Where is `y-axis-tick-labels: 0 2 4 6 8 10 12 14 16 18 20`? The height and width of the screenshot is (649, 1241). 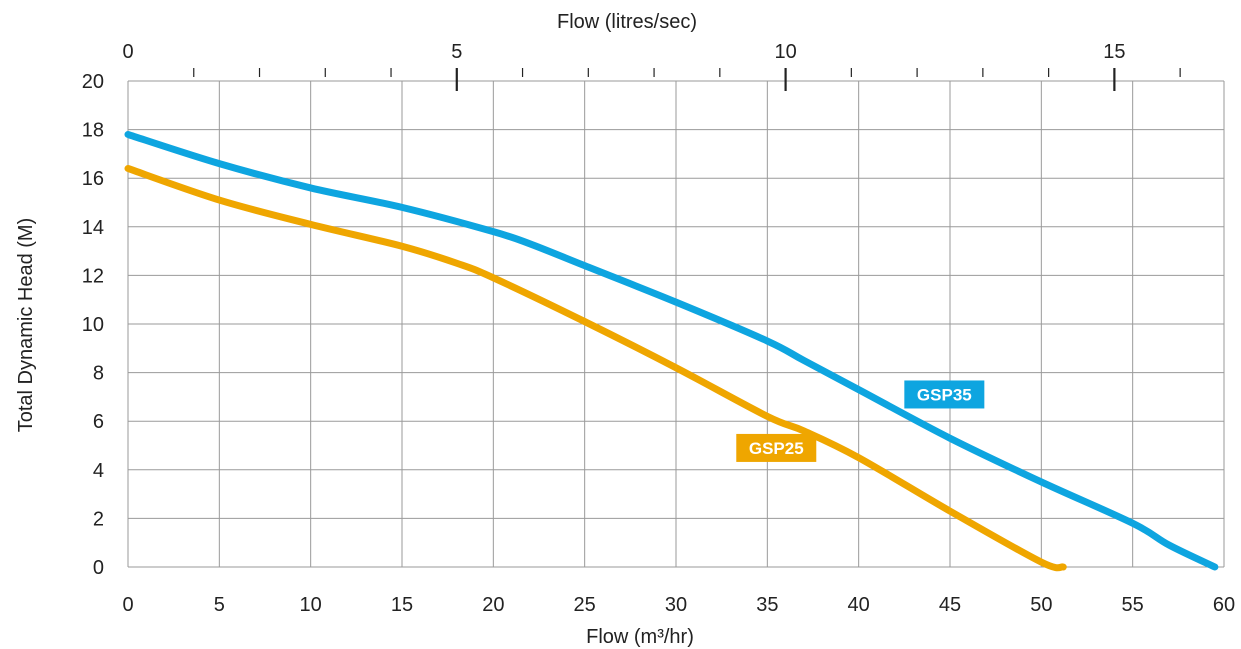 y-axis-tick-labels: 0 2 4 6 8 10 12 14 16 18 20 is located at coordinates (93, 325).